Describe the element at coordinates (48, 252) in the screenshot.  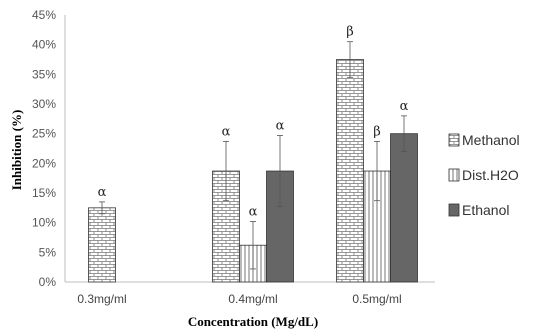
I see `y-tick-label: 5%` at that location.